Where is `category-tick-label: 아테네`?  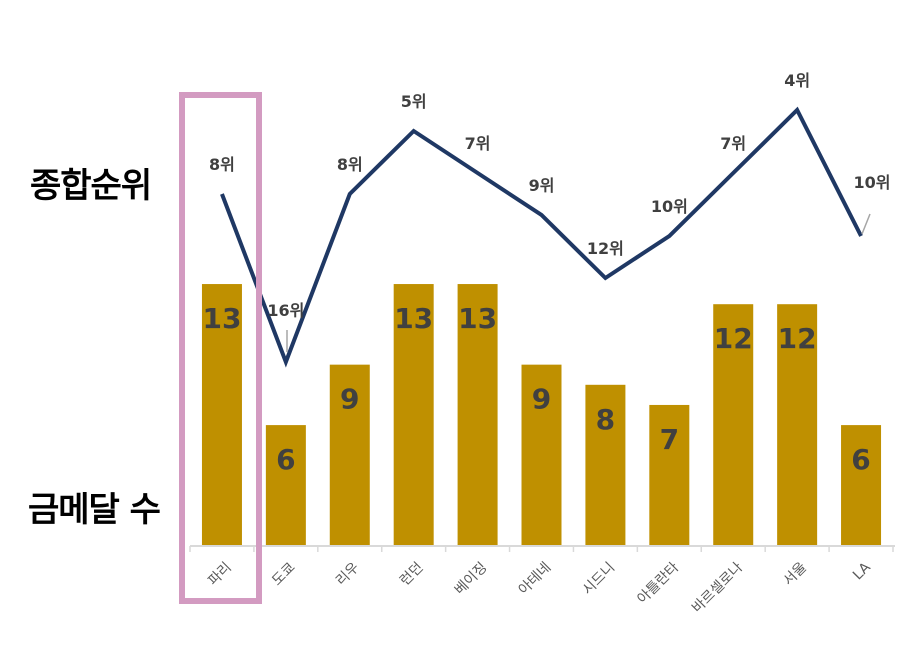 category-tick-label: 아테네 is located at coordinates (535, 579).